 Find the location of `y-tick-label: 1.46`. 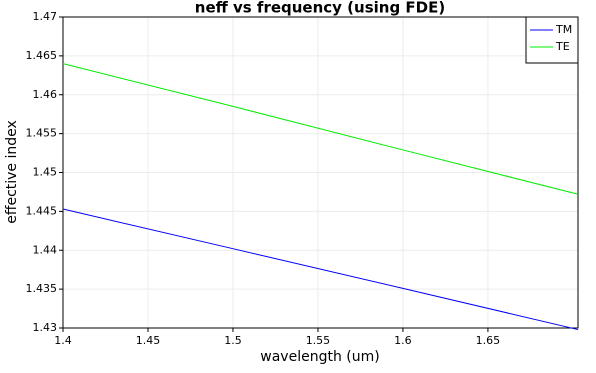

y-tick-label: 1.46 is located at coordinates (45, 94).